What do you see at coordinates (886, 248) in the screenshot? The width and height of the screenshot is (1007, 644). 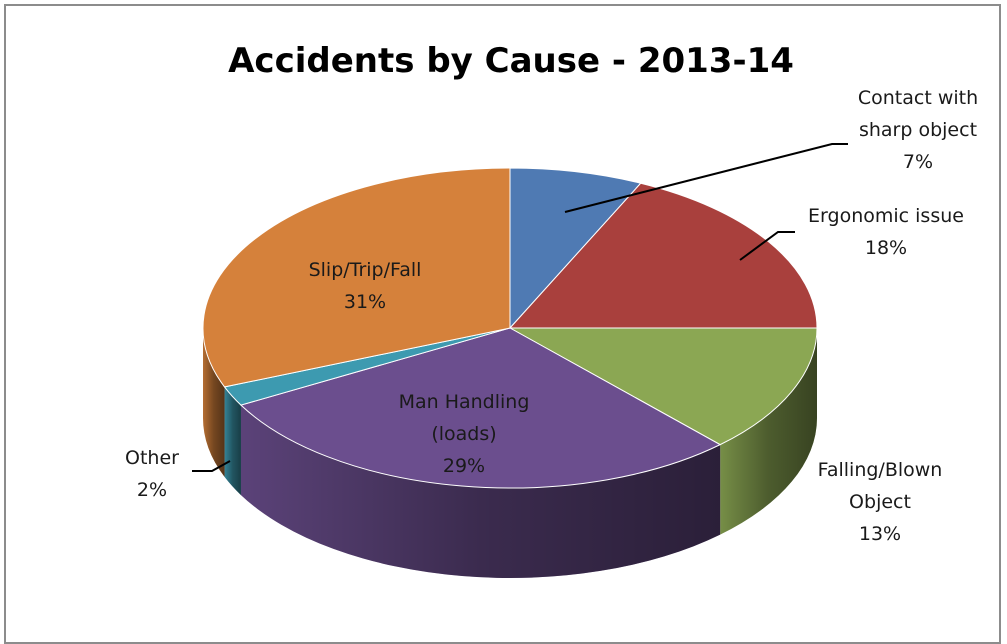 I see `slice-label-line: 18%` at bounding box center [886, 248].